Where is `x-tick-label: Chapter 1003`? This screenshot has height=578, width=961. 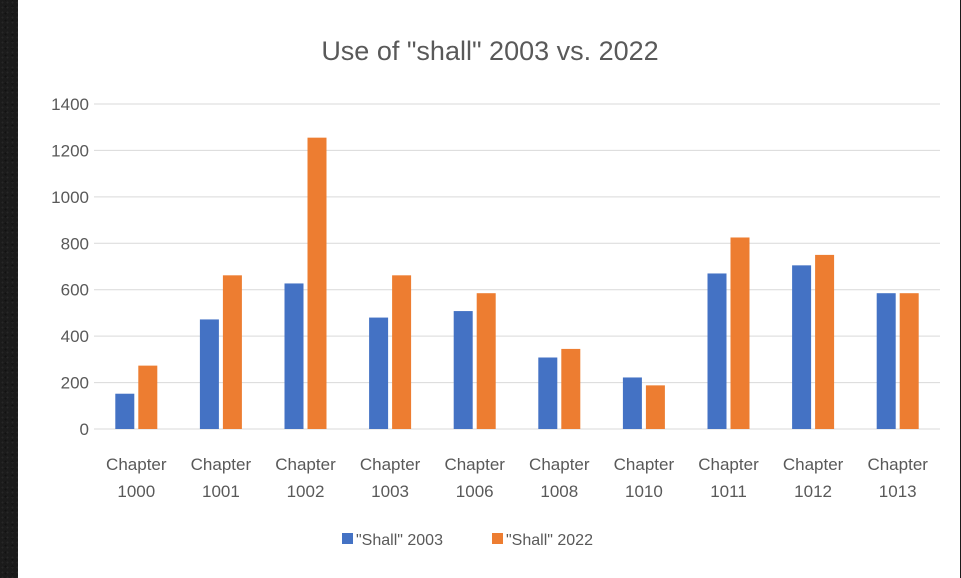 x-tick-label: Chapter 1003 is located at coordinates (390, 478).